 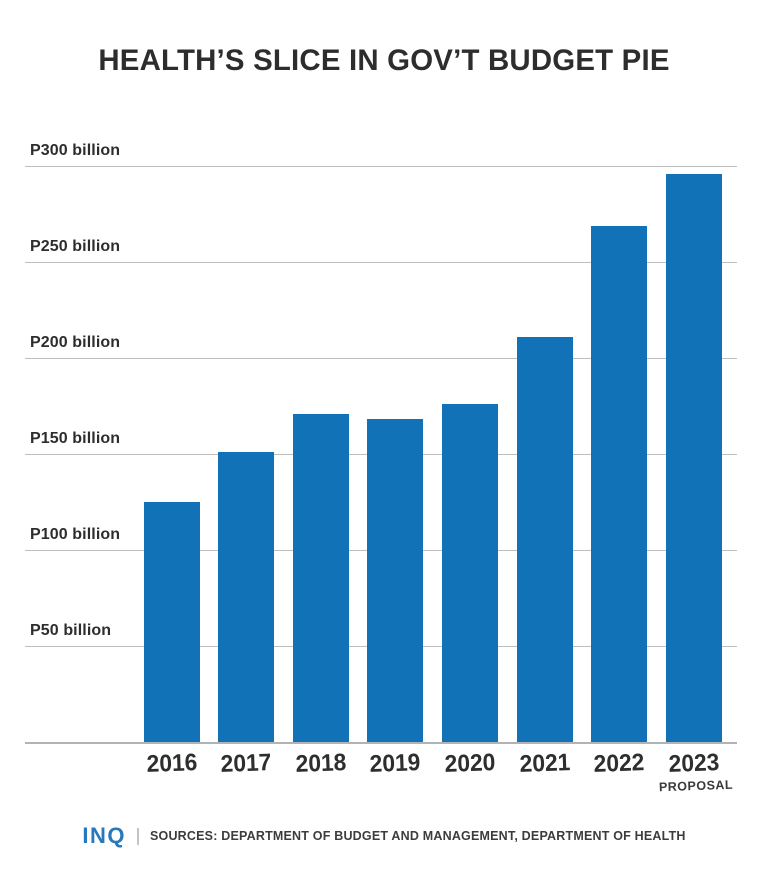 I want to click on bar-2018, so click(x=321, y=578).